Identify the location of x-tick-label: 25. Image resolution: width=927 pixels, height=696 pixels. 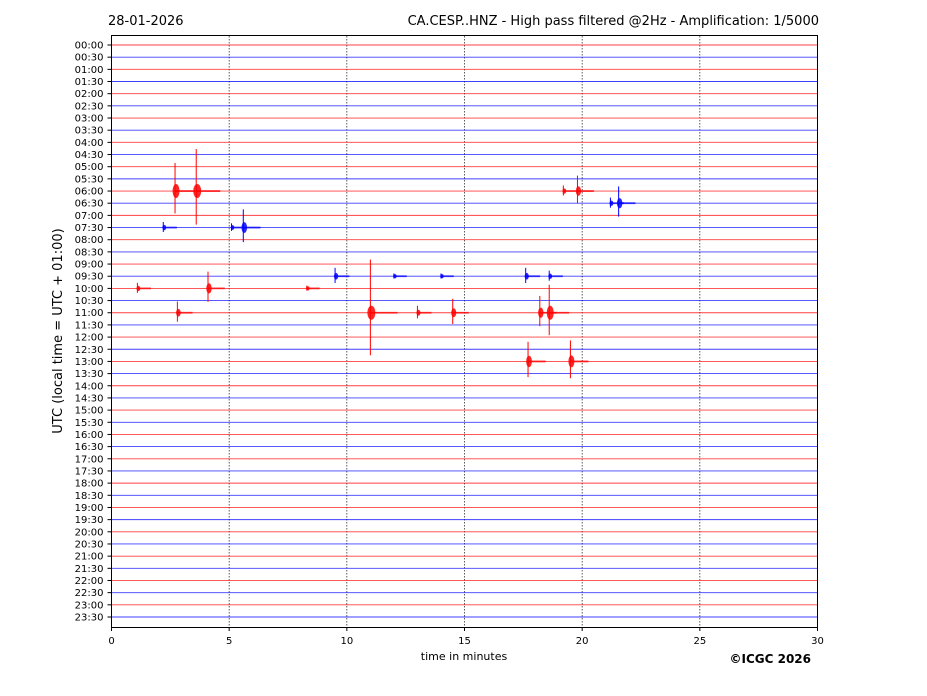
(699, 641).